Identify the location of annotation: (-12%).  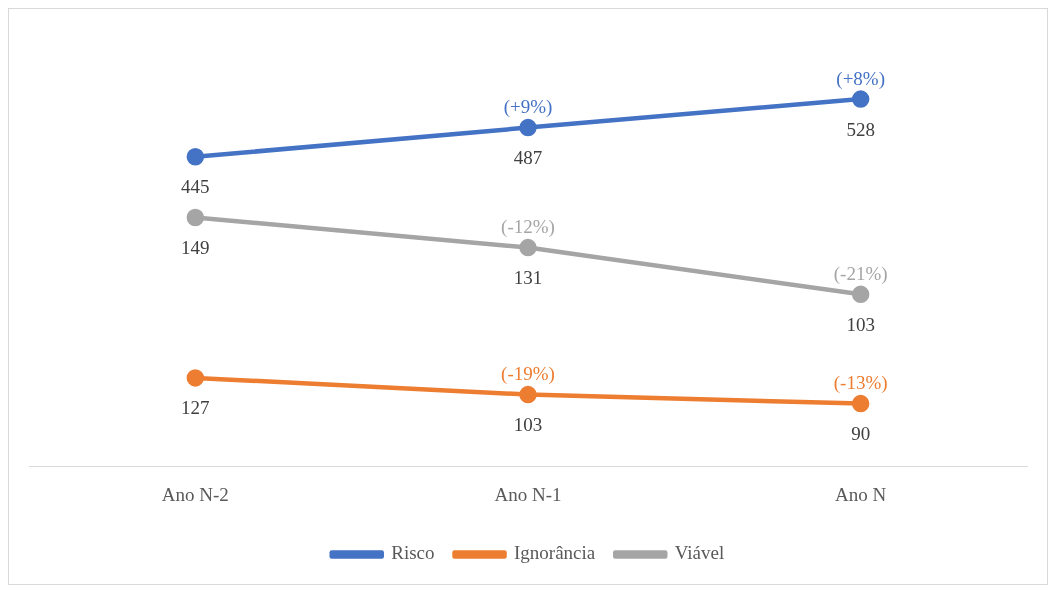
(528, 227).